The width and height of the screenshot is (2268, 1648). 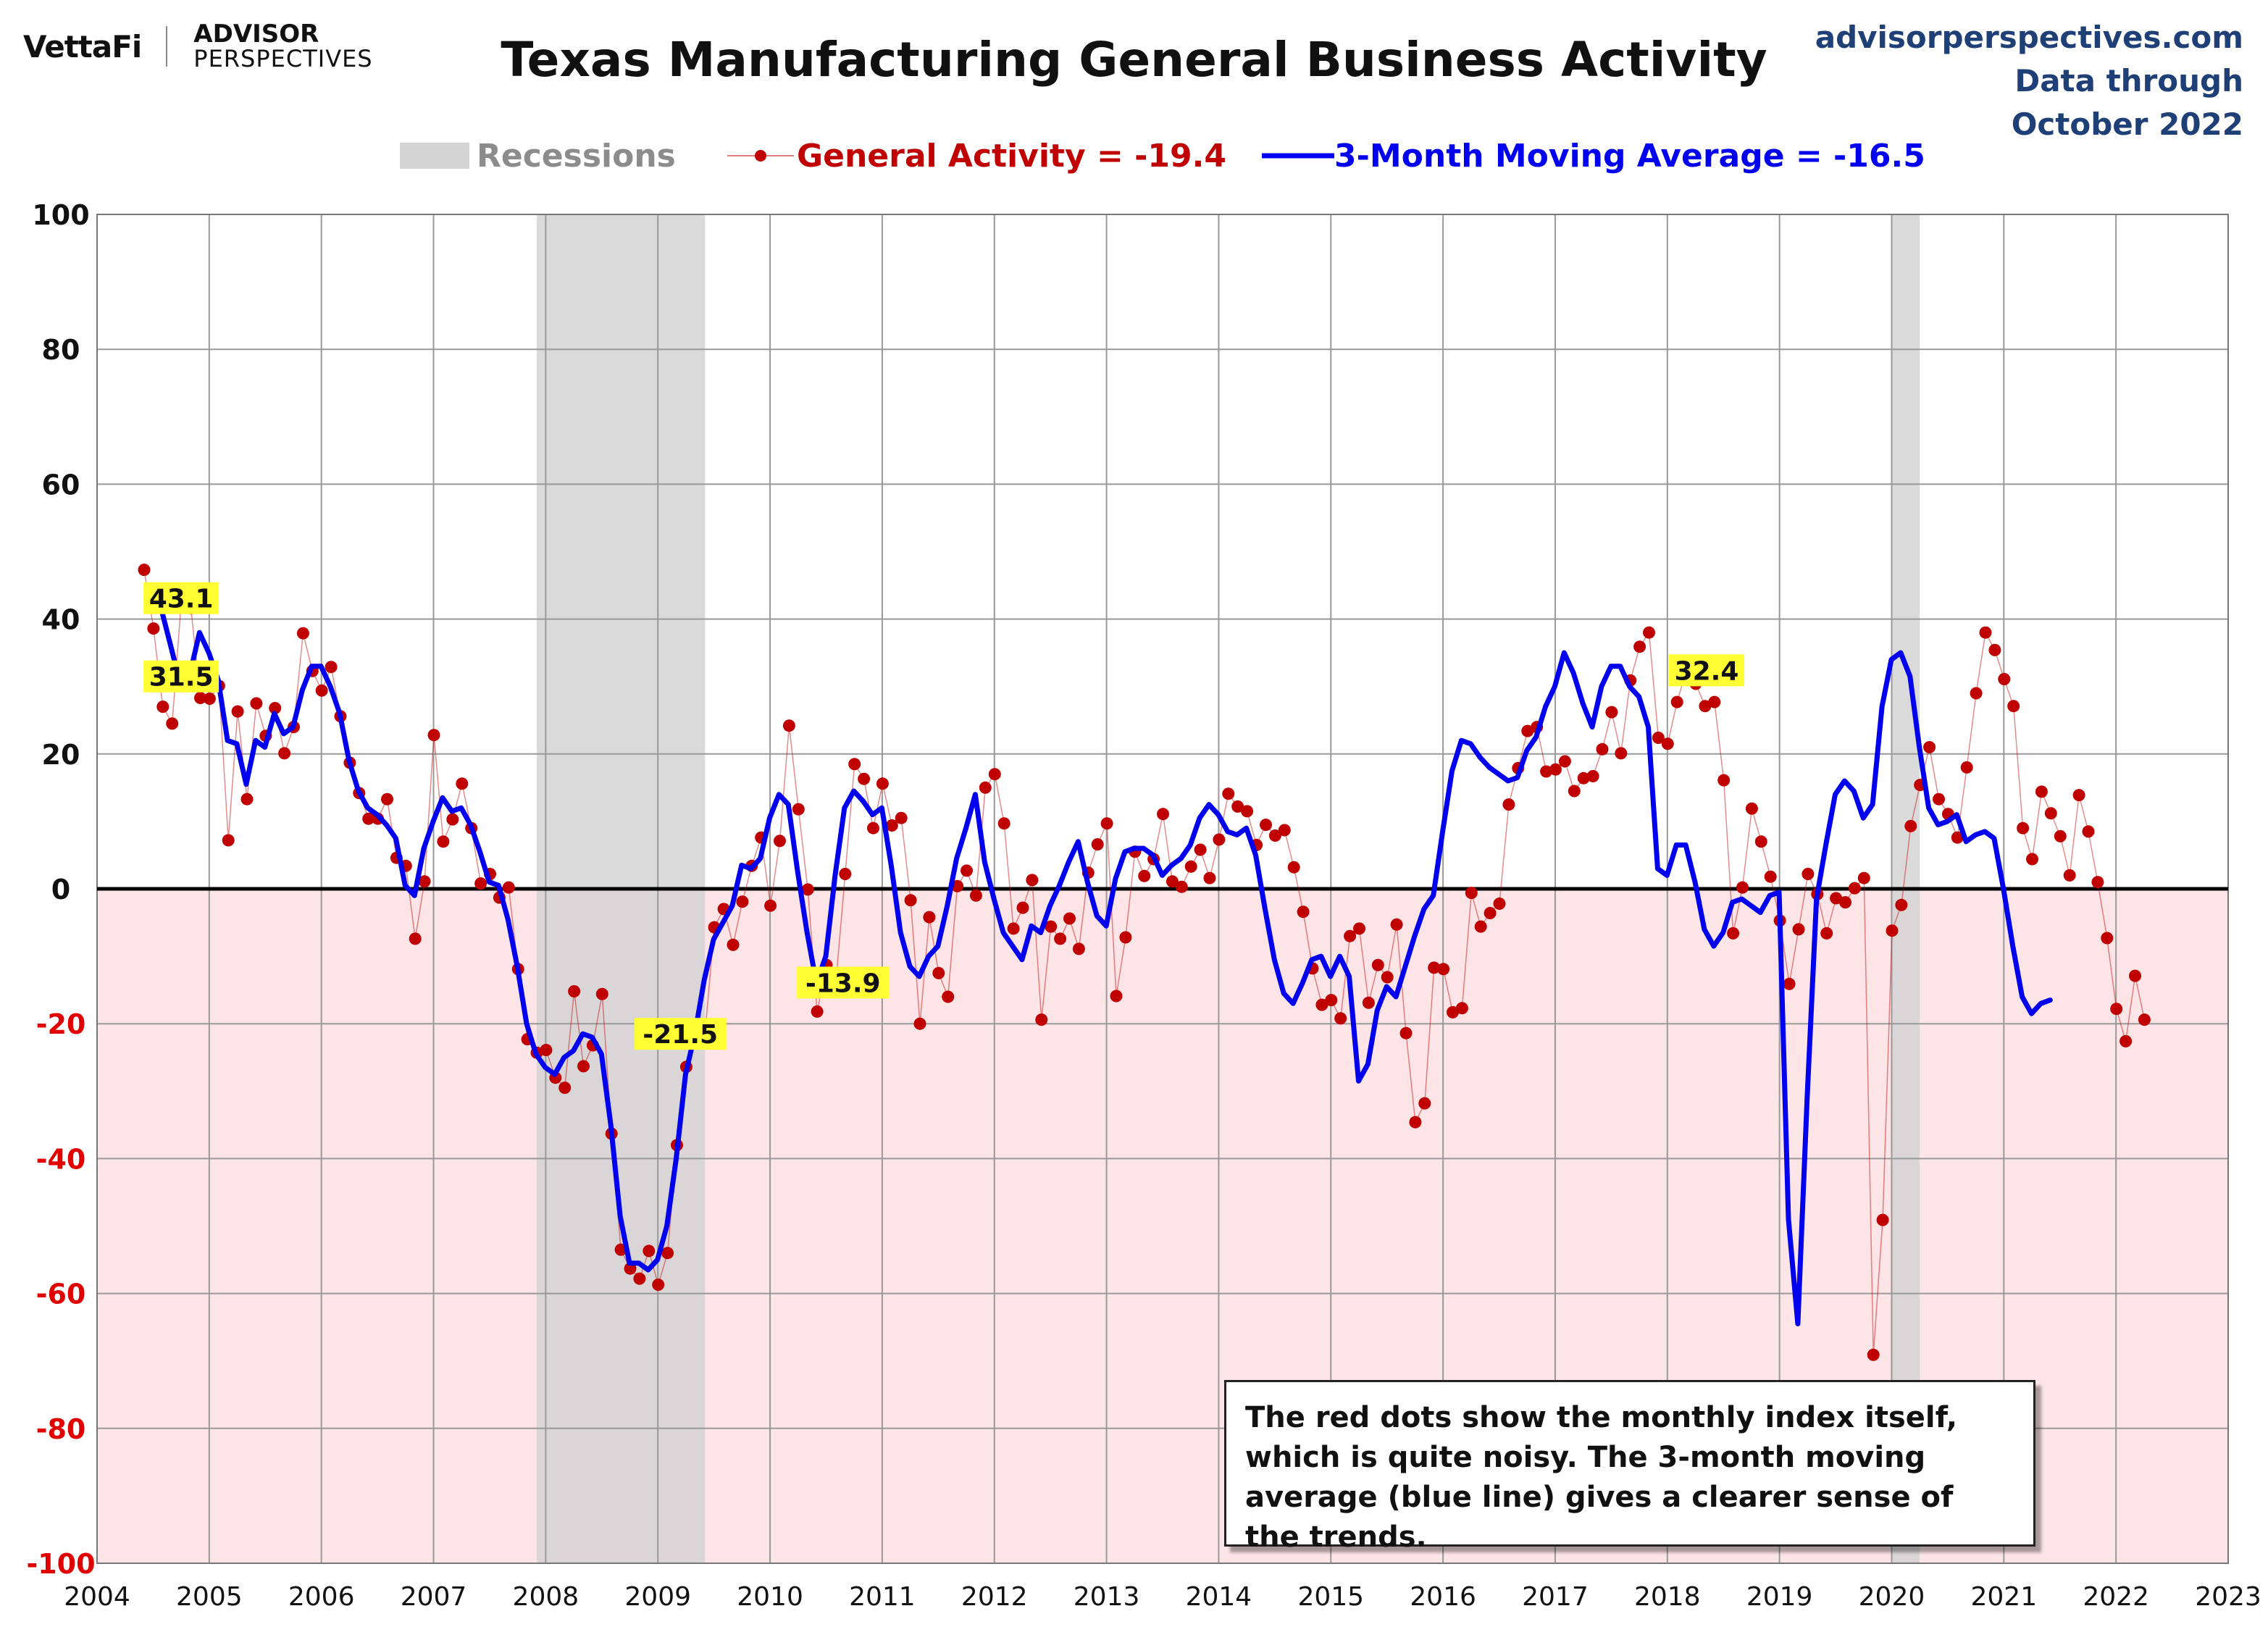 What do you see at coordinates (844, 982) in the screenshot?
I see `callout-background` at bounding box center [844, 982].